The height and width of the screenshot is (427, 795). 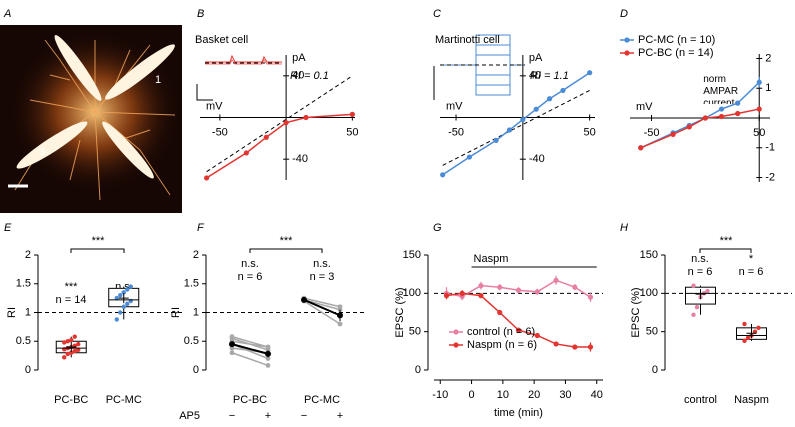 What do you see at coordinates (221, 40) in the screenshot?
I see `chart-title: Basket cell` at bounding box center [221, 40].